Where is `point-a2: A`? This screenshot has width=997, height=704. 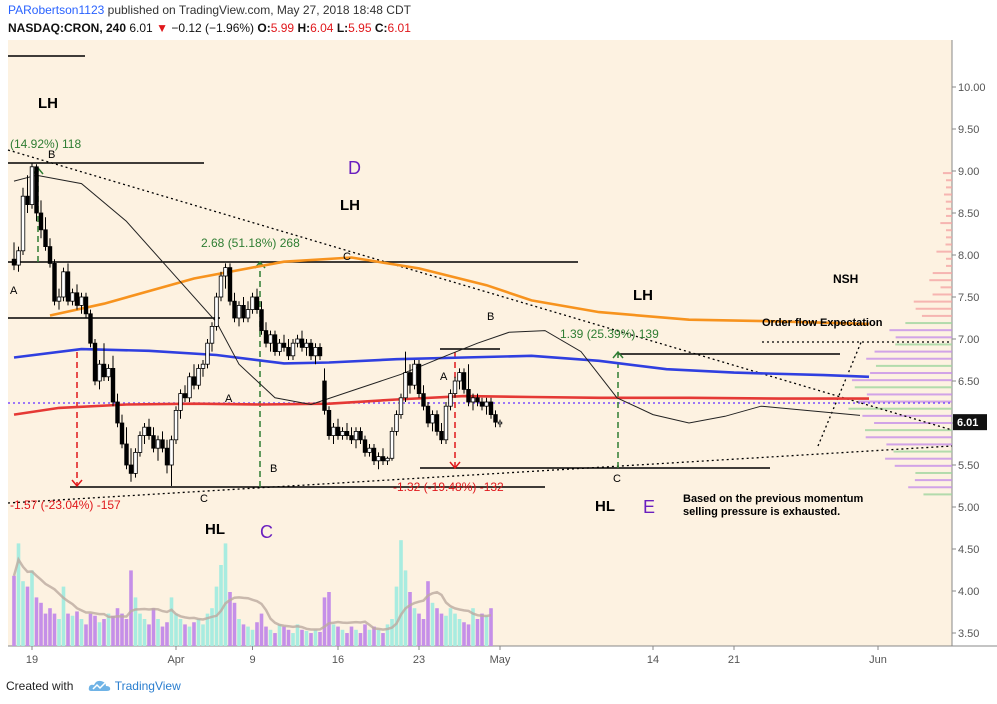
point-a2: A is located at coordinates (229, 399).